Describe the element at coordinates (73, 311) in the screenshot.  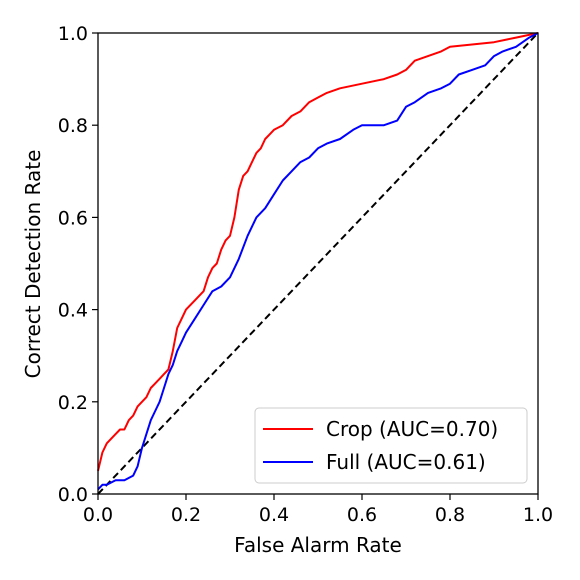
I see `y-tick-label: 0.4` at that location.